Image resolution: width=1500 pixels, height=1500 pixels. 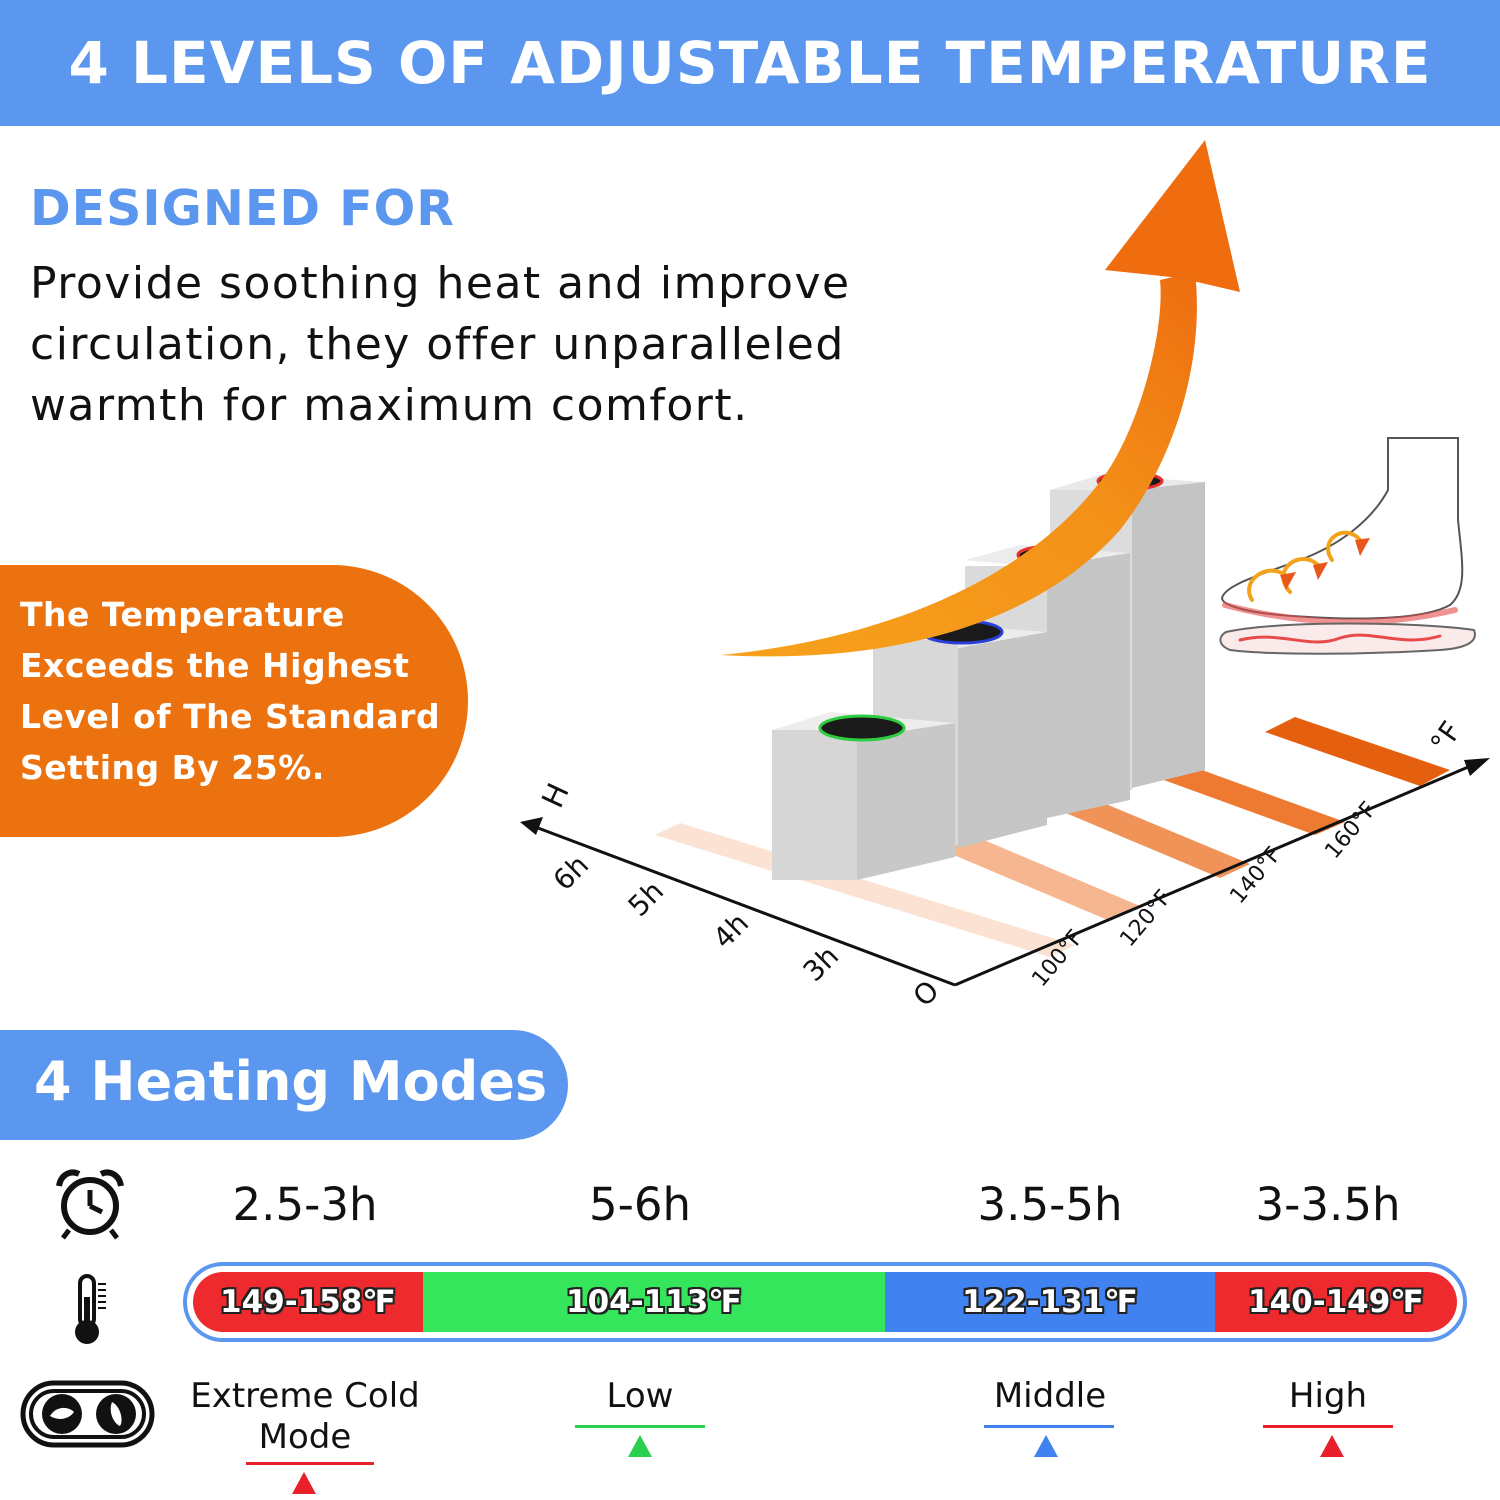 What do you see at coordinates (305, 1437) in the screenshot?
I see `mode-label-line: Mode` at bounding box center [305, 1437].